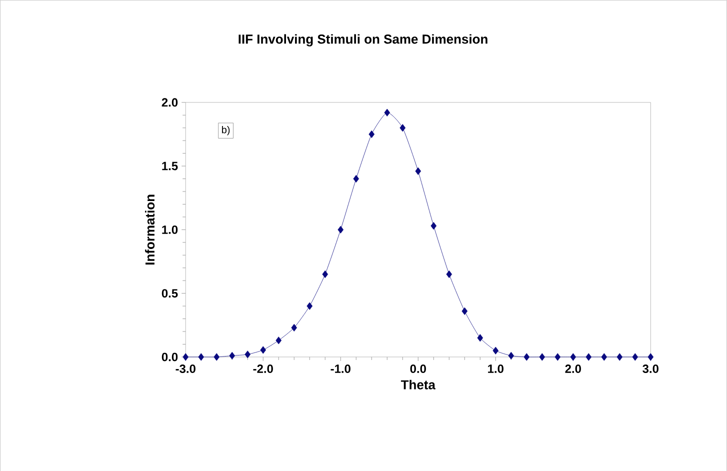  What do you see at coordinates (226, 131) in the screenshot?
I see `annotation: b)` at bounding box center [226, 131].